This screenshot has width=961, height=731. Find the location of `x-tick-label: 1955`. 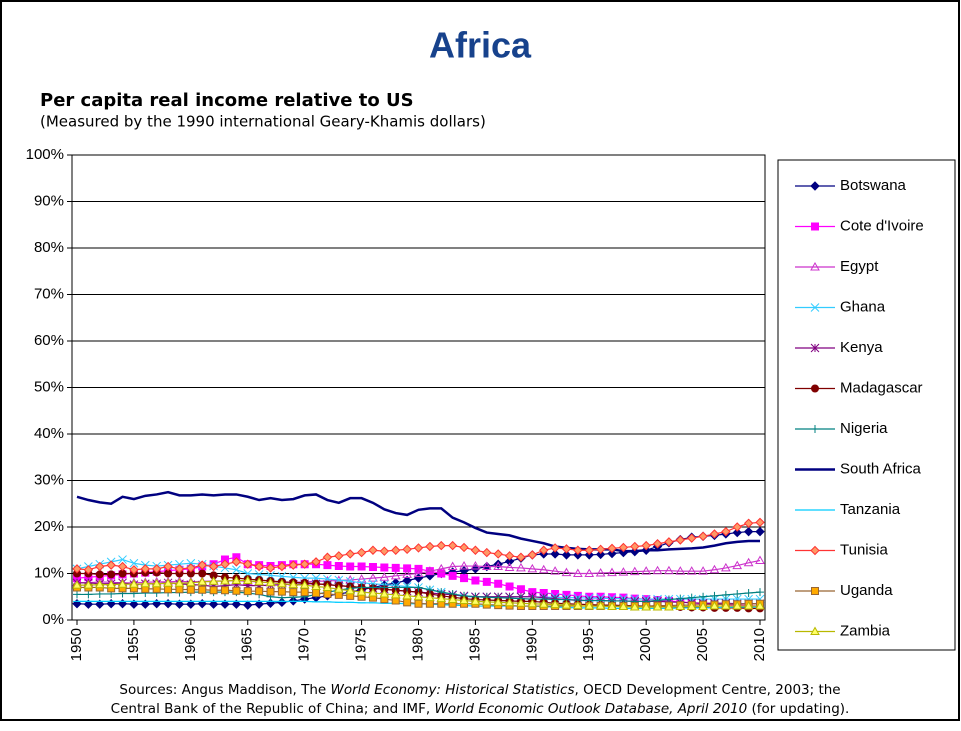

x-tick-label: 1955 is located at coordinates (133, 644).